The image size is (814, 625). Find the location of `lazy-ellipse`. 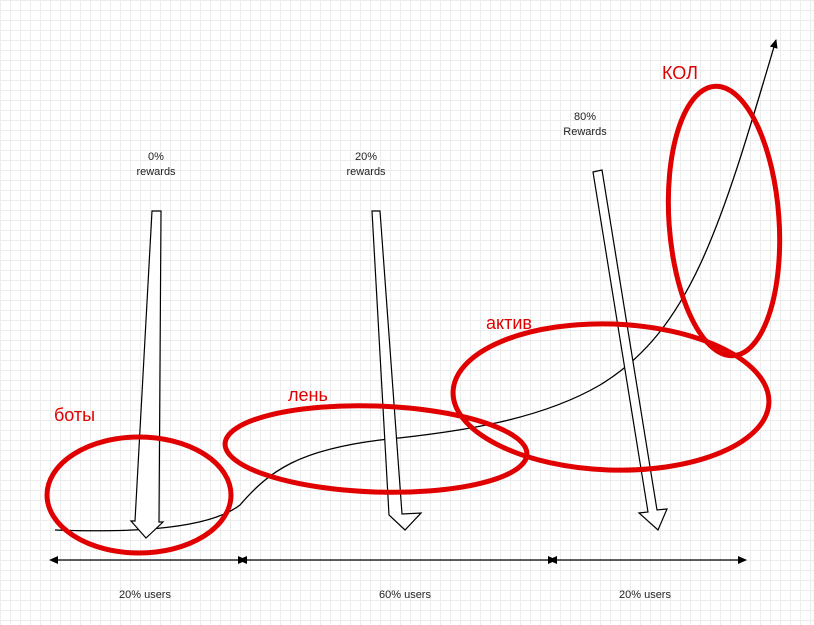

lazy-ellipse is located at coordinates (376, 449).